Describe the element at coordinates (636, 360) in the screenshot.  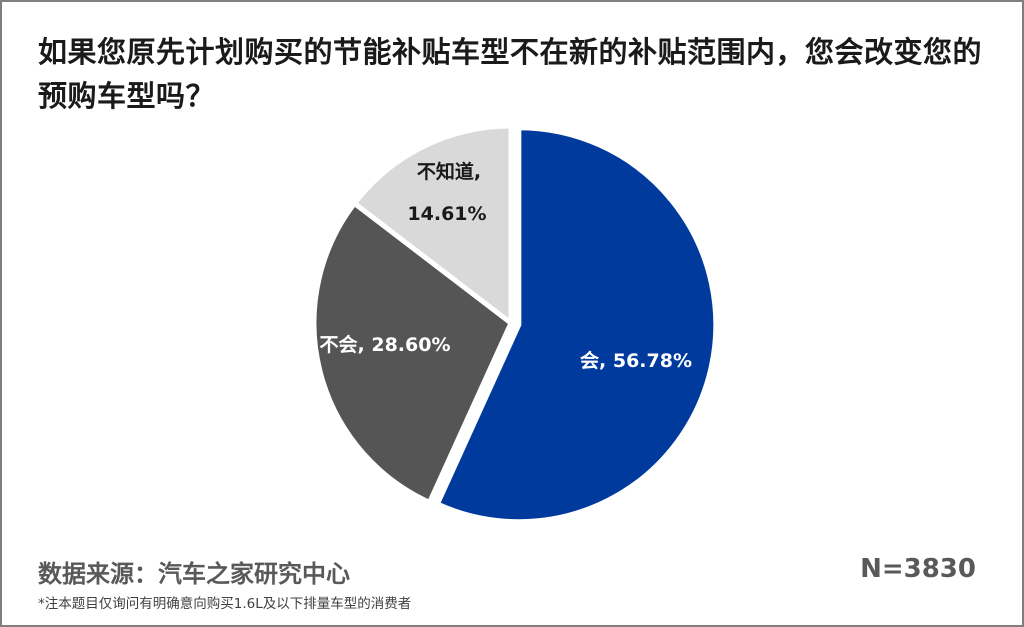
I see `slice-label-hui: 会, 56.78%` at that location.